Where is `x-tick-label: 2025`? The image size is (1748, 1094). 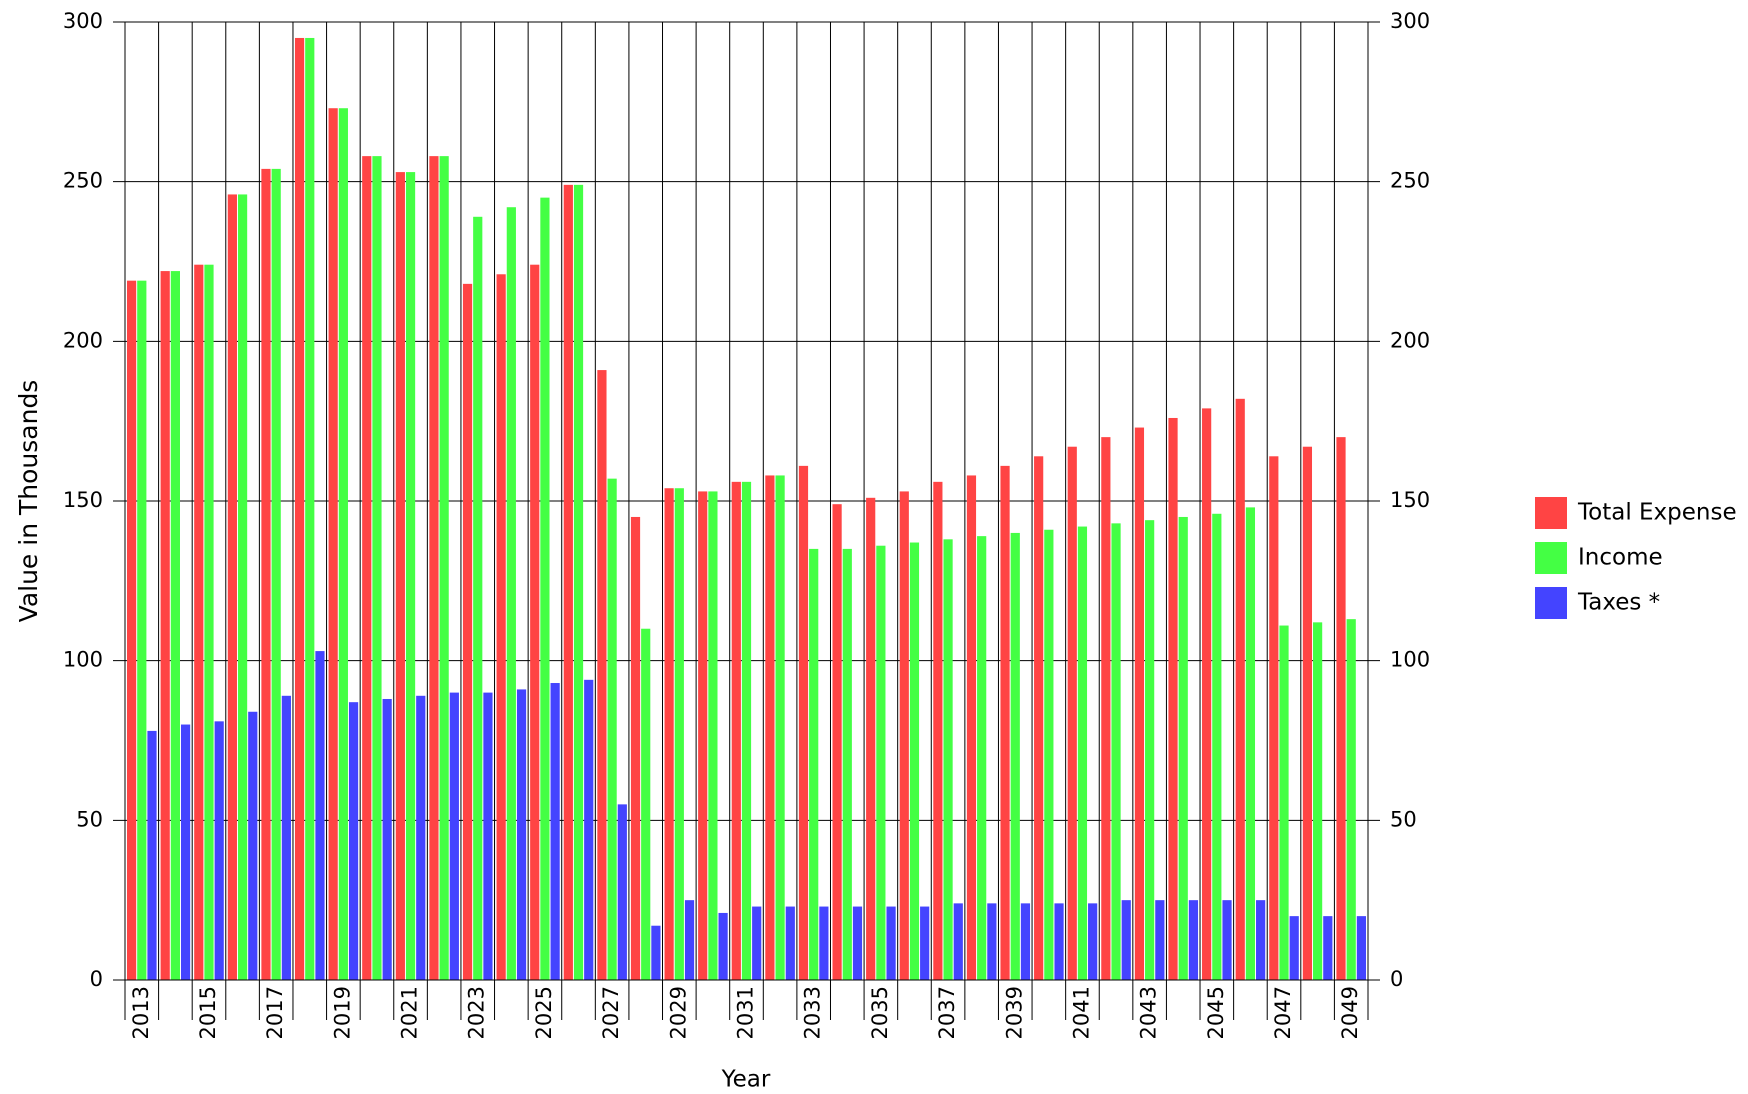
x-tick-label: 2025 is located at coordinates (544, 1012).